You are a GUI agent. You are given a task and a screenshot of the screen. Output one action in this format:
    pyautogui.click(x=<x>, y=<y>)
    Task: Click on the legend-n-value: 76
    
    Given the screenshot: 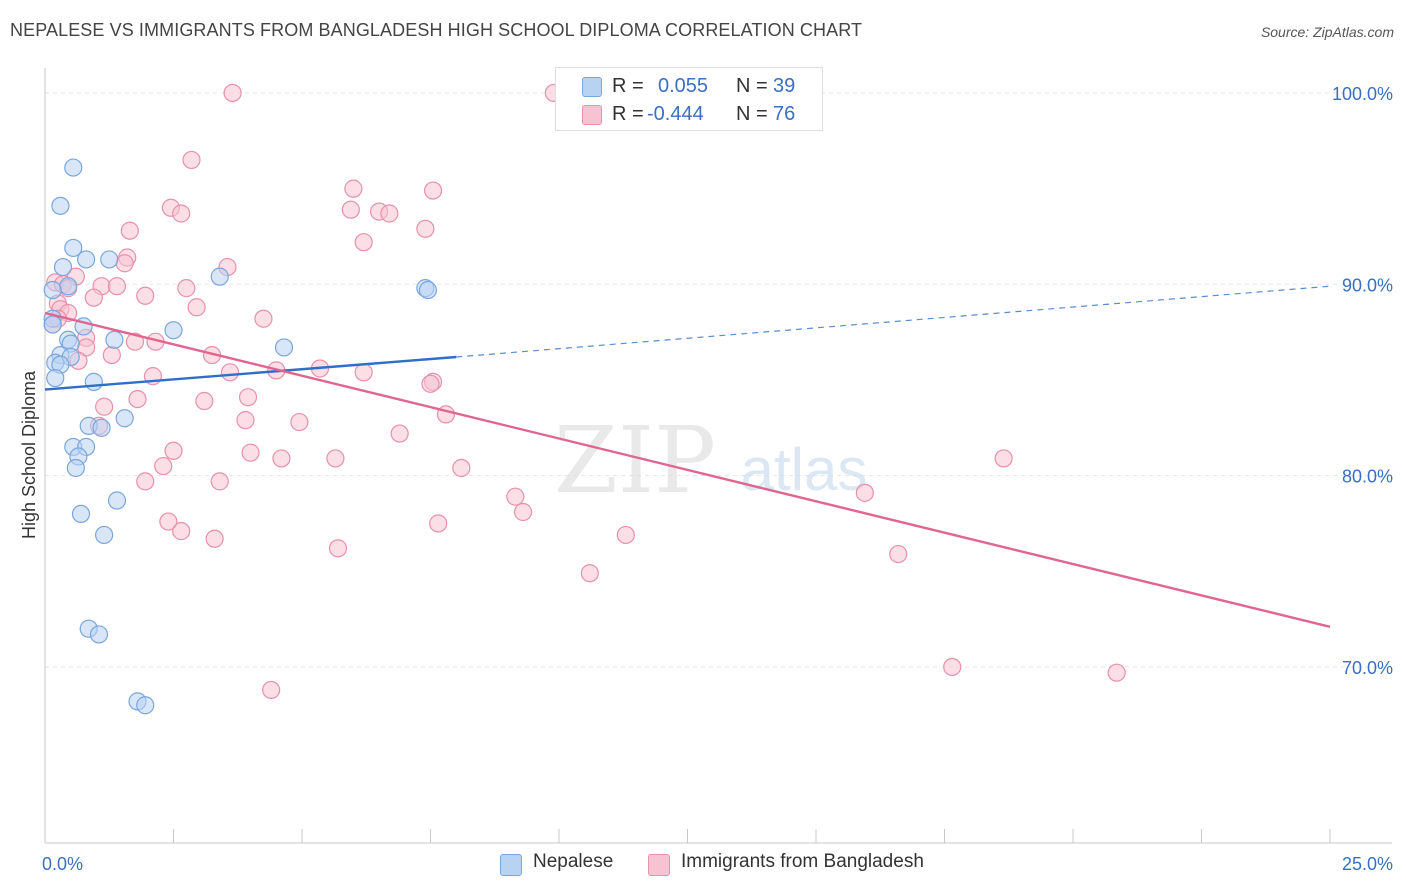 What is the action you would take?
    pyautogui.click(x=784, y=114)
    